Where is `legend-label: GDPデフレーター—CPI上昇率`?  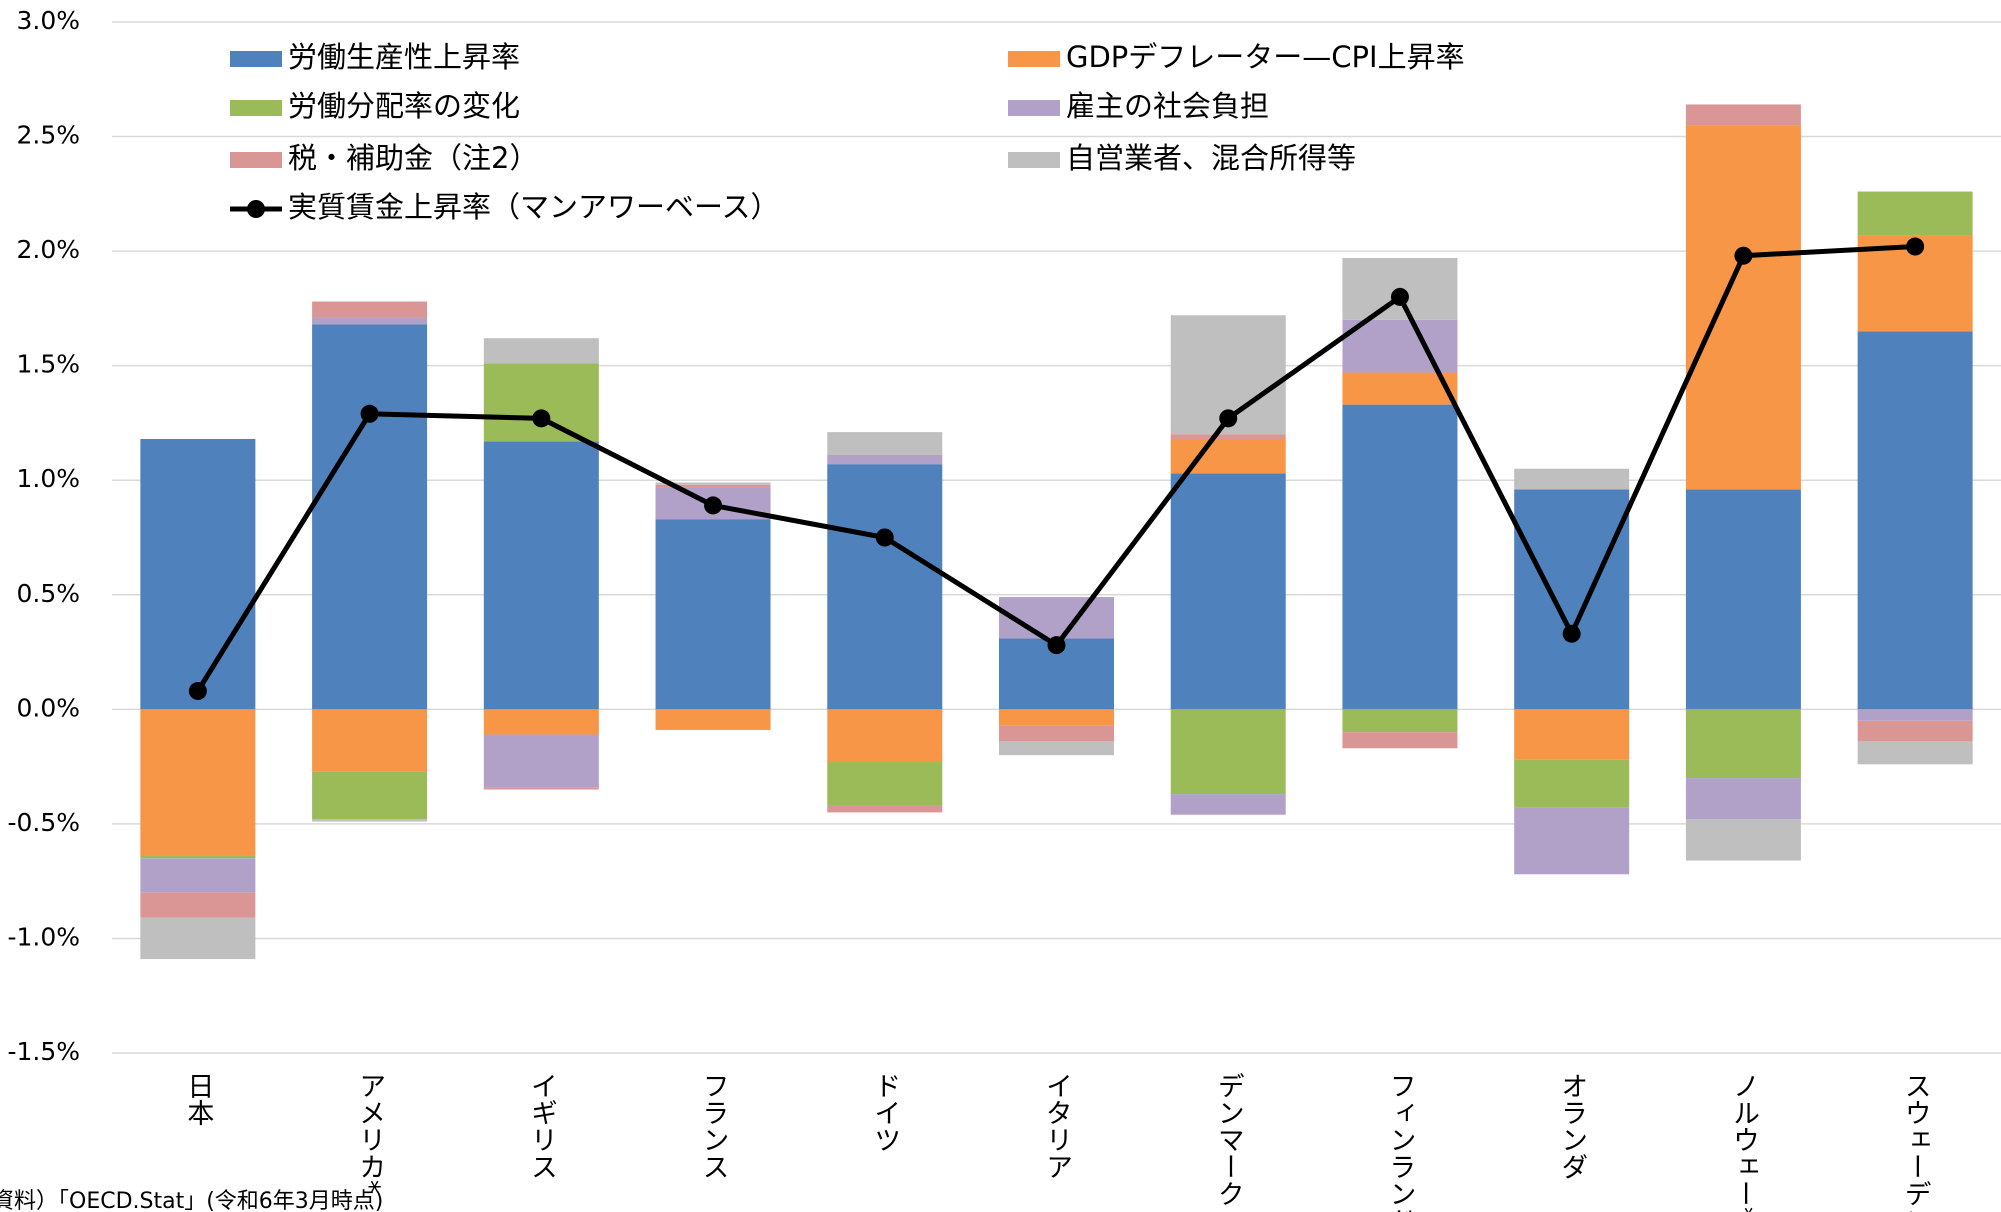 legend-label: GDPデフレーター—CPI上昇率 is located at coordinates (1265, 57).